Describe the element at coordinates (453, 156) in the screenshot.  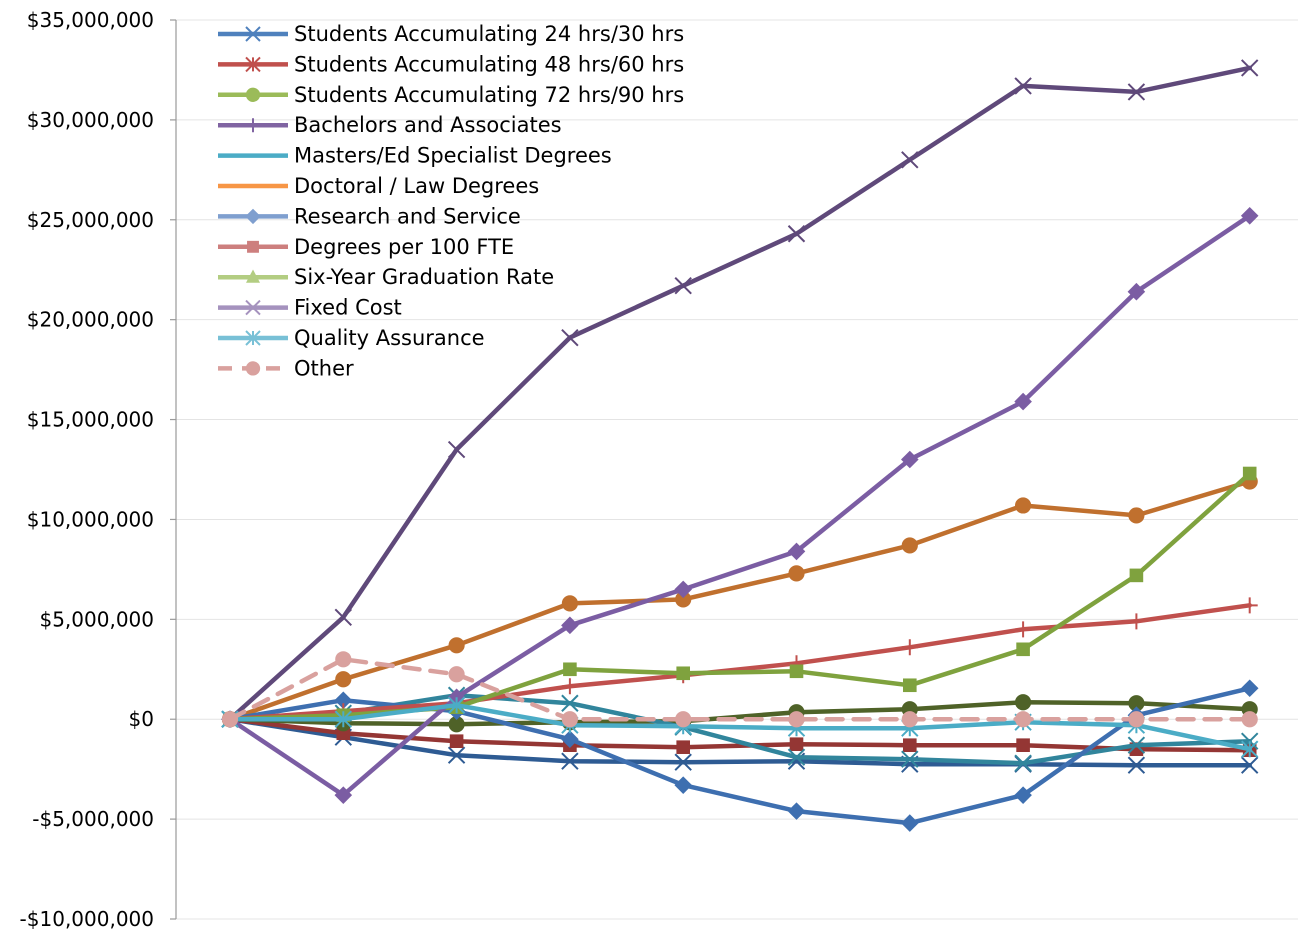
I see `legend-label: Masters/Ed Specialist Degrees` at that location.